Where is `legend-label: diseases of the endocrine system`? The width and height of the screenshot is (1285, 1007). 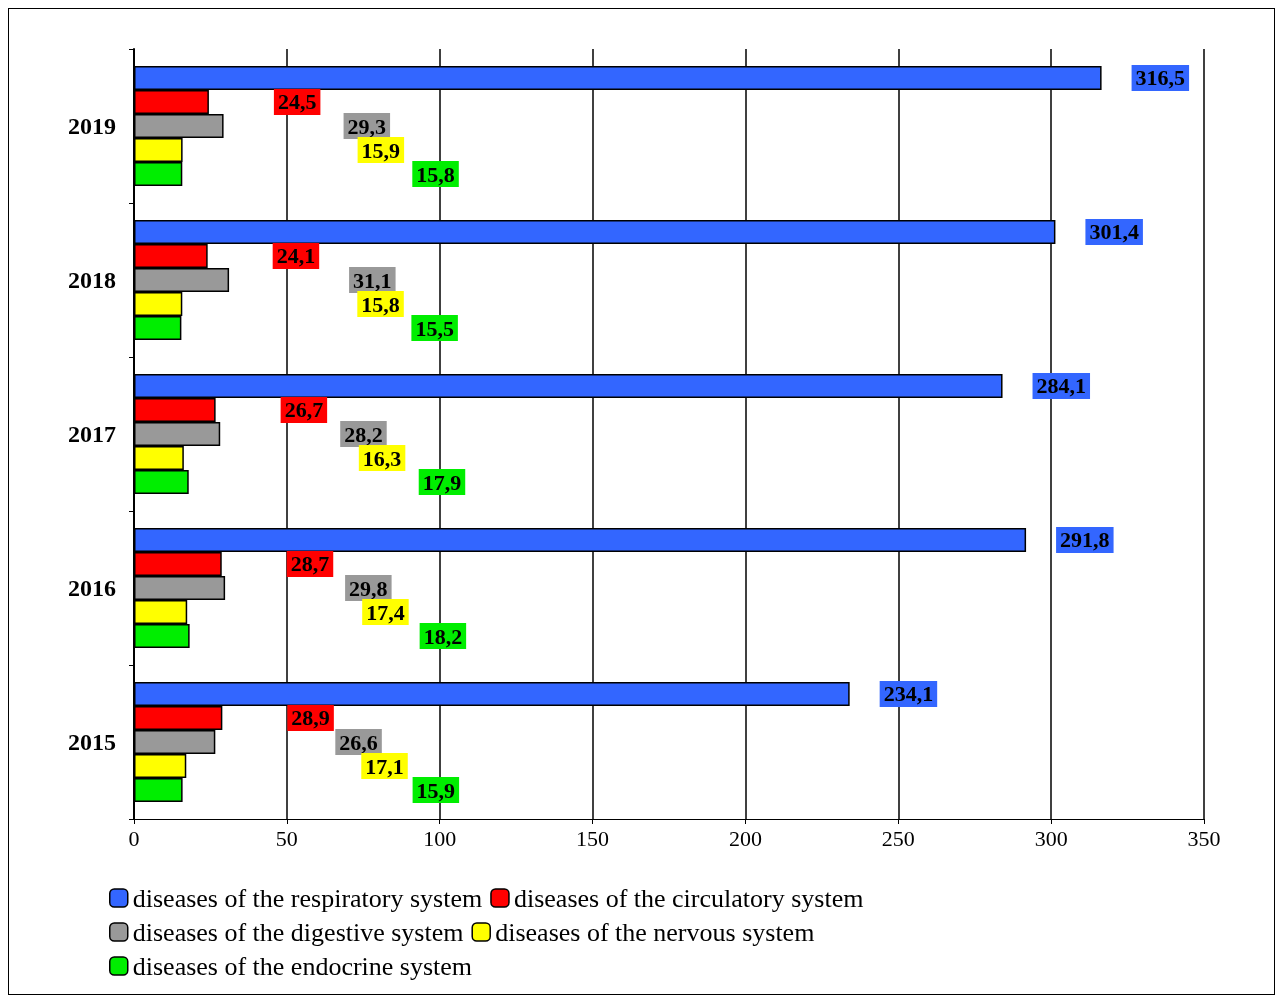
legend-label: diseases of the endocrine system is located at coordinates (302, 966).